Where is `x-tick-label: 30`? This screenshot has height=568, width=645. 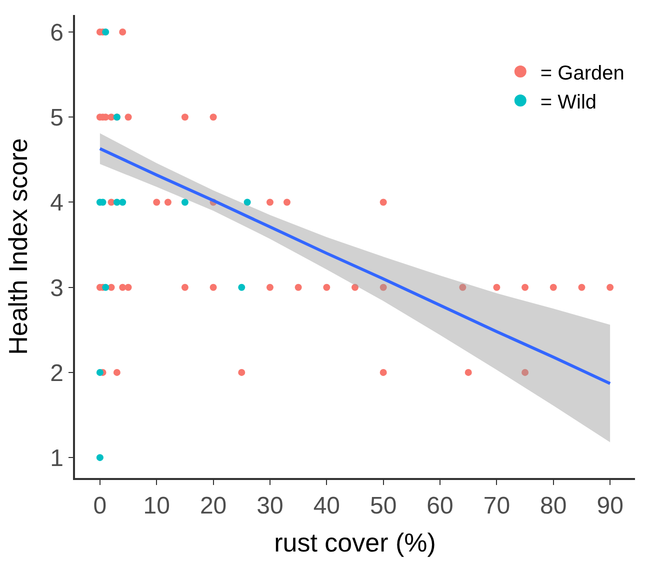
x-tick-label: 30 is located at coordinates (270, 506).